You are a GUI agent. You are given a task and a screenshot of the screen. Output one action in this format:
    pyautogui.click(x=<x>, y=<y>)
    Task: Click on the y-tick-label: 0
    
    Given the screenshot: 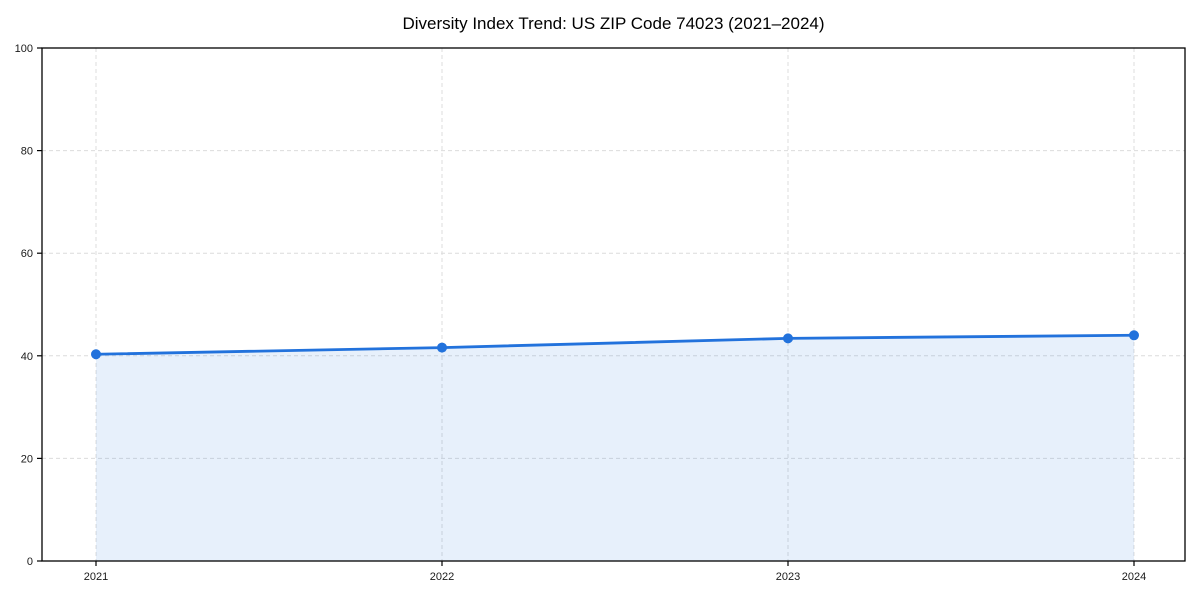 What is the action you would take?
    pyautogui.click(x=30, y=562)
    